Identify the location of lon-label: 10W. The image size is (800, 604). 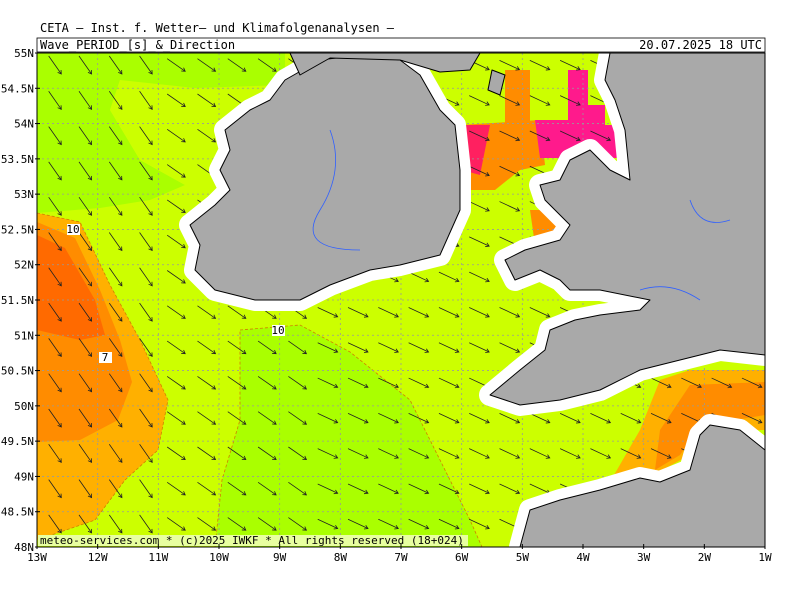
(219, 557).